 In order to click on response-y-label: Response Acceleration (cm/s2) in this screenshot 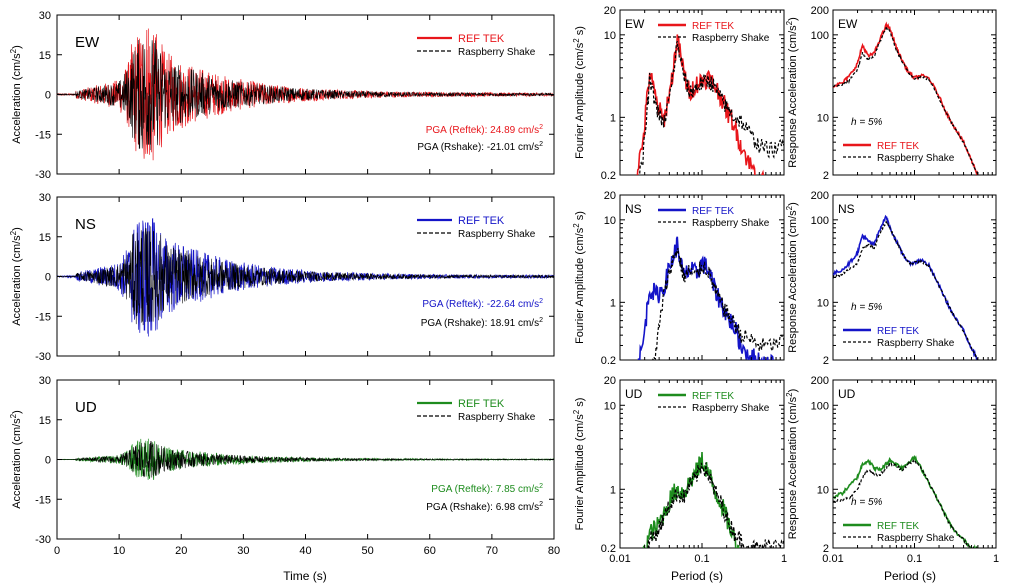, I will do `click(792, 277)`.